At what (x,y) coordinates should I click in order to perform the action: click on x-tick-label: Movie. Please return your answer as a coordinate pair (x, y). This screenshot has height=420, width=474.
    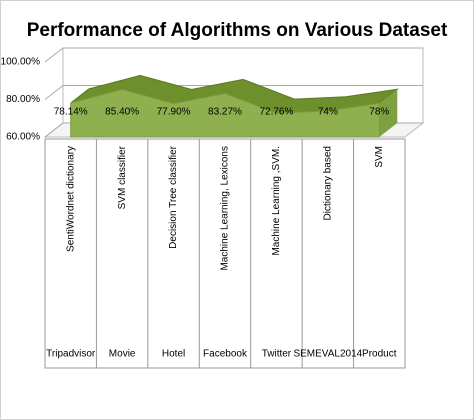
    Looking at the image, I should click on (122, 354).